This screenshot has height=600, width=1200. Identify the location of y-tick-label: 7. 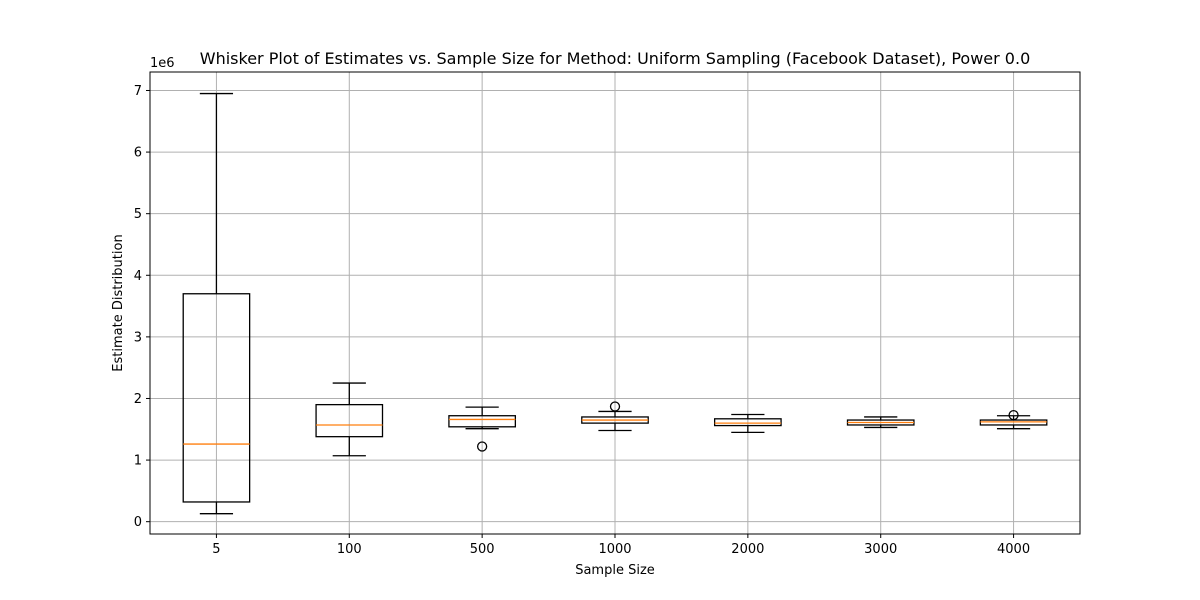
(138, 91).